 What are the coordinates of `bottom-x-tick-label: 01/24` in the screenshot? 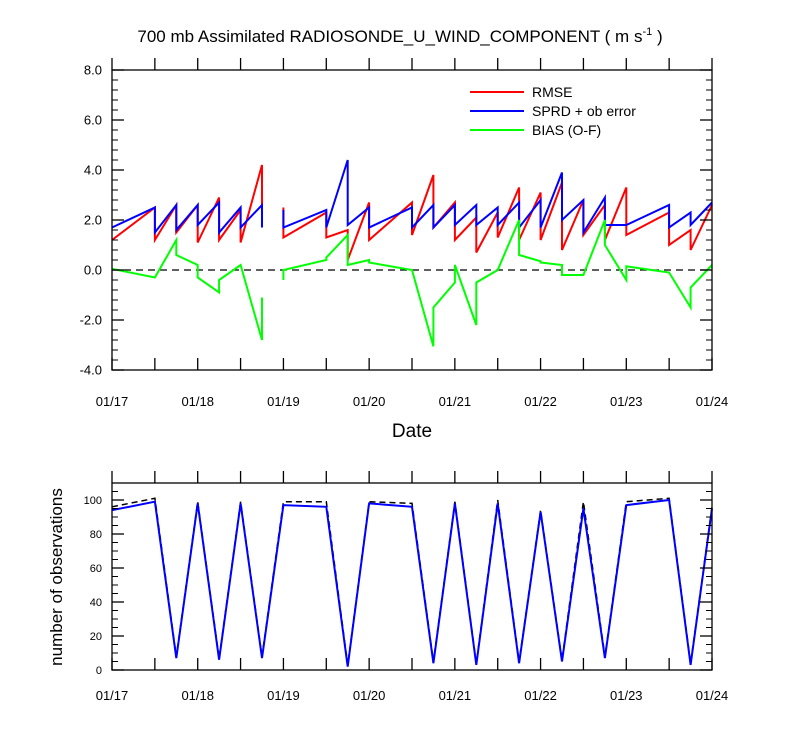 It's located at (712, 695).